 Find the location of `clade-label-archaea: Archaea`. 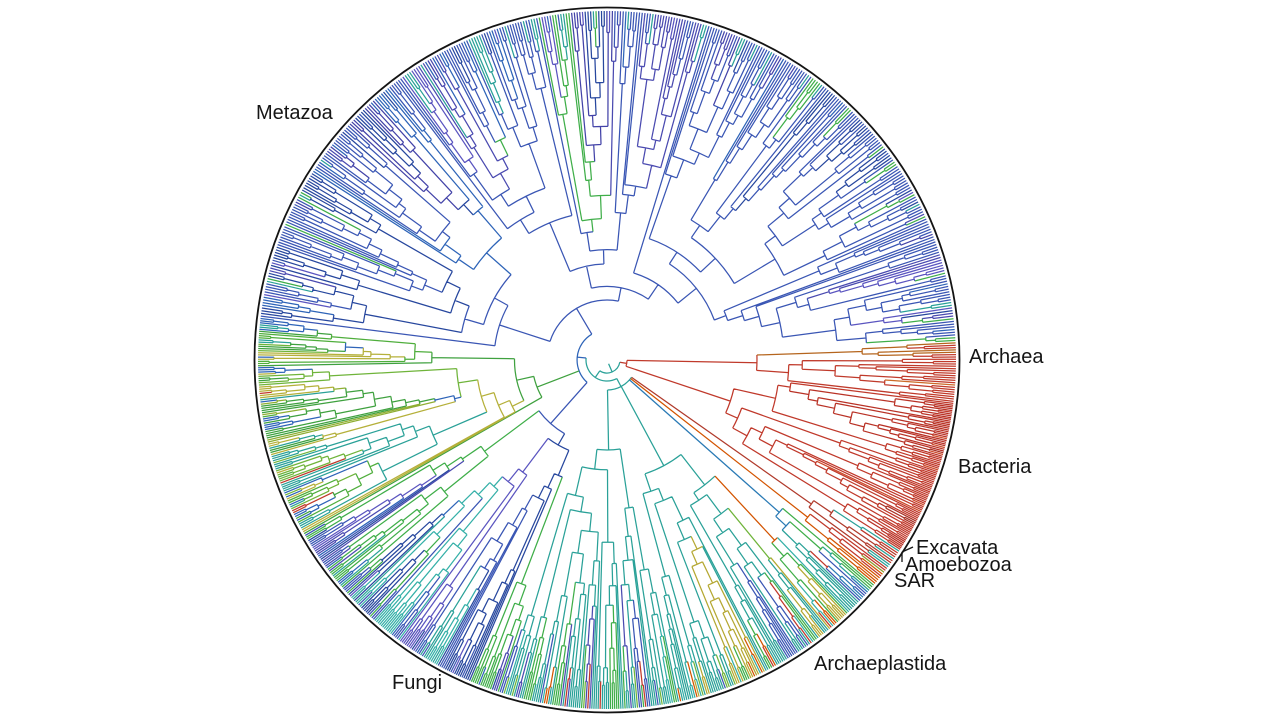

clade-label-archaea: Archaea is located at coordinates (1006, 357).